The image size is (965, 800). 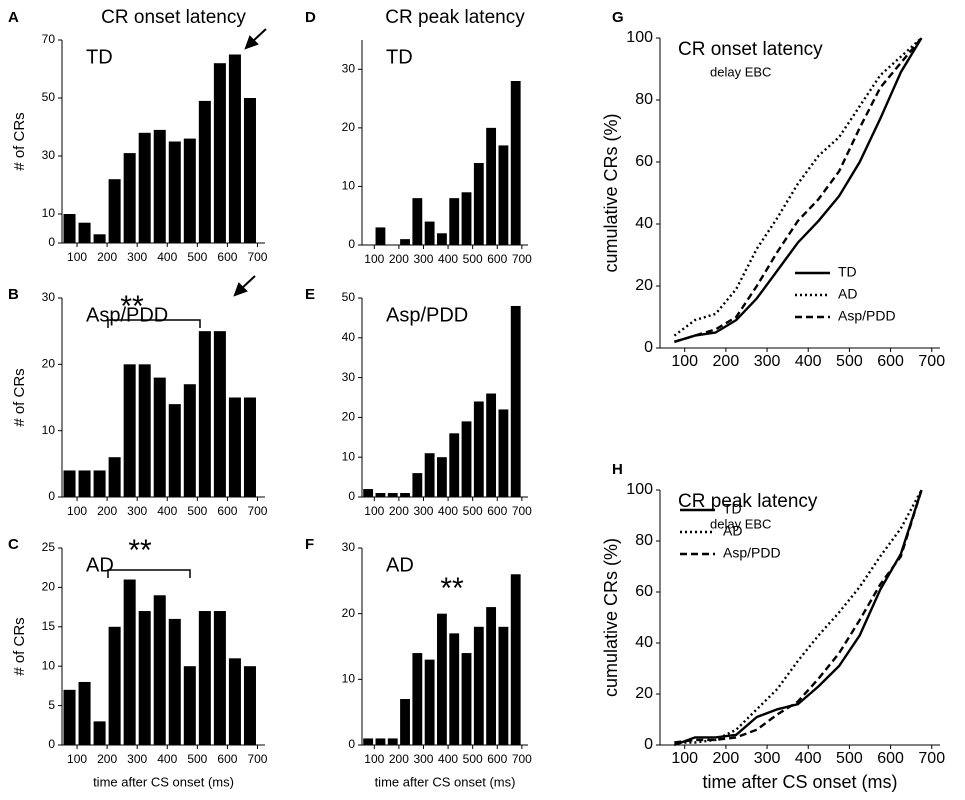 What do you see at coordinates (617, 469) in the screenshot?
I see `panel-letter: H` at bounding box center [617, 469].